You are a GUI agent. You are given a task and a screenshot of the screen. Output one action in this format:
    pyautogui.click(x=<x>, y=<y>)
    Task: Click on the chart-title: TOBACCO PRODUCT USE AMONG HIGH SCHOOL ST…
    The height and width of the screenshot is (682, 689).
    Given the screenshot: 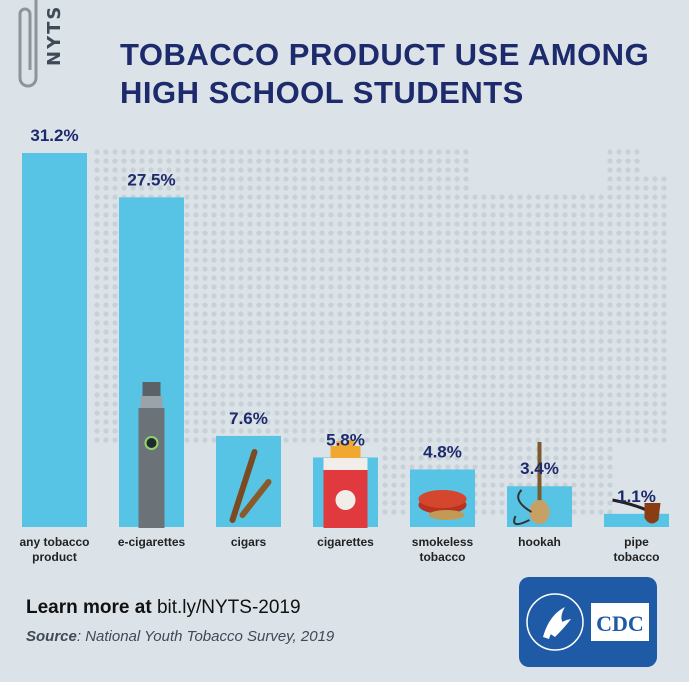 What is the action you would take?
    pyautogui.click(x=385, y=73)
    